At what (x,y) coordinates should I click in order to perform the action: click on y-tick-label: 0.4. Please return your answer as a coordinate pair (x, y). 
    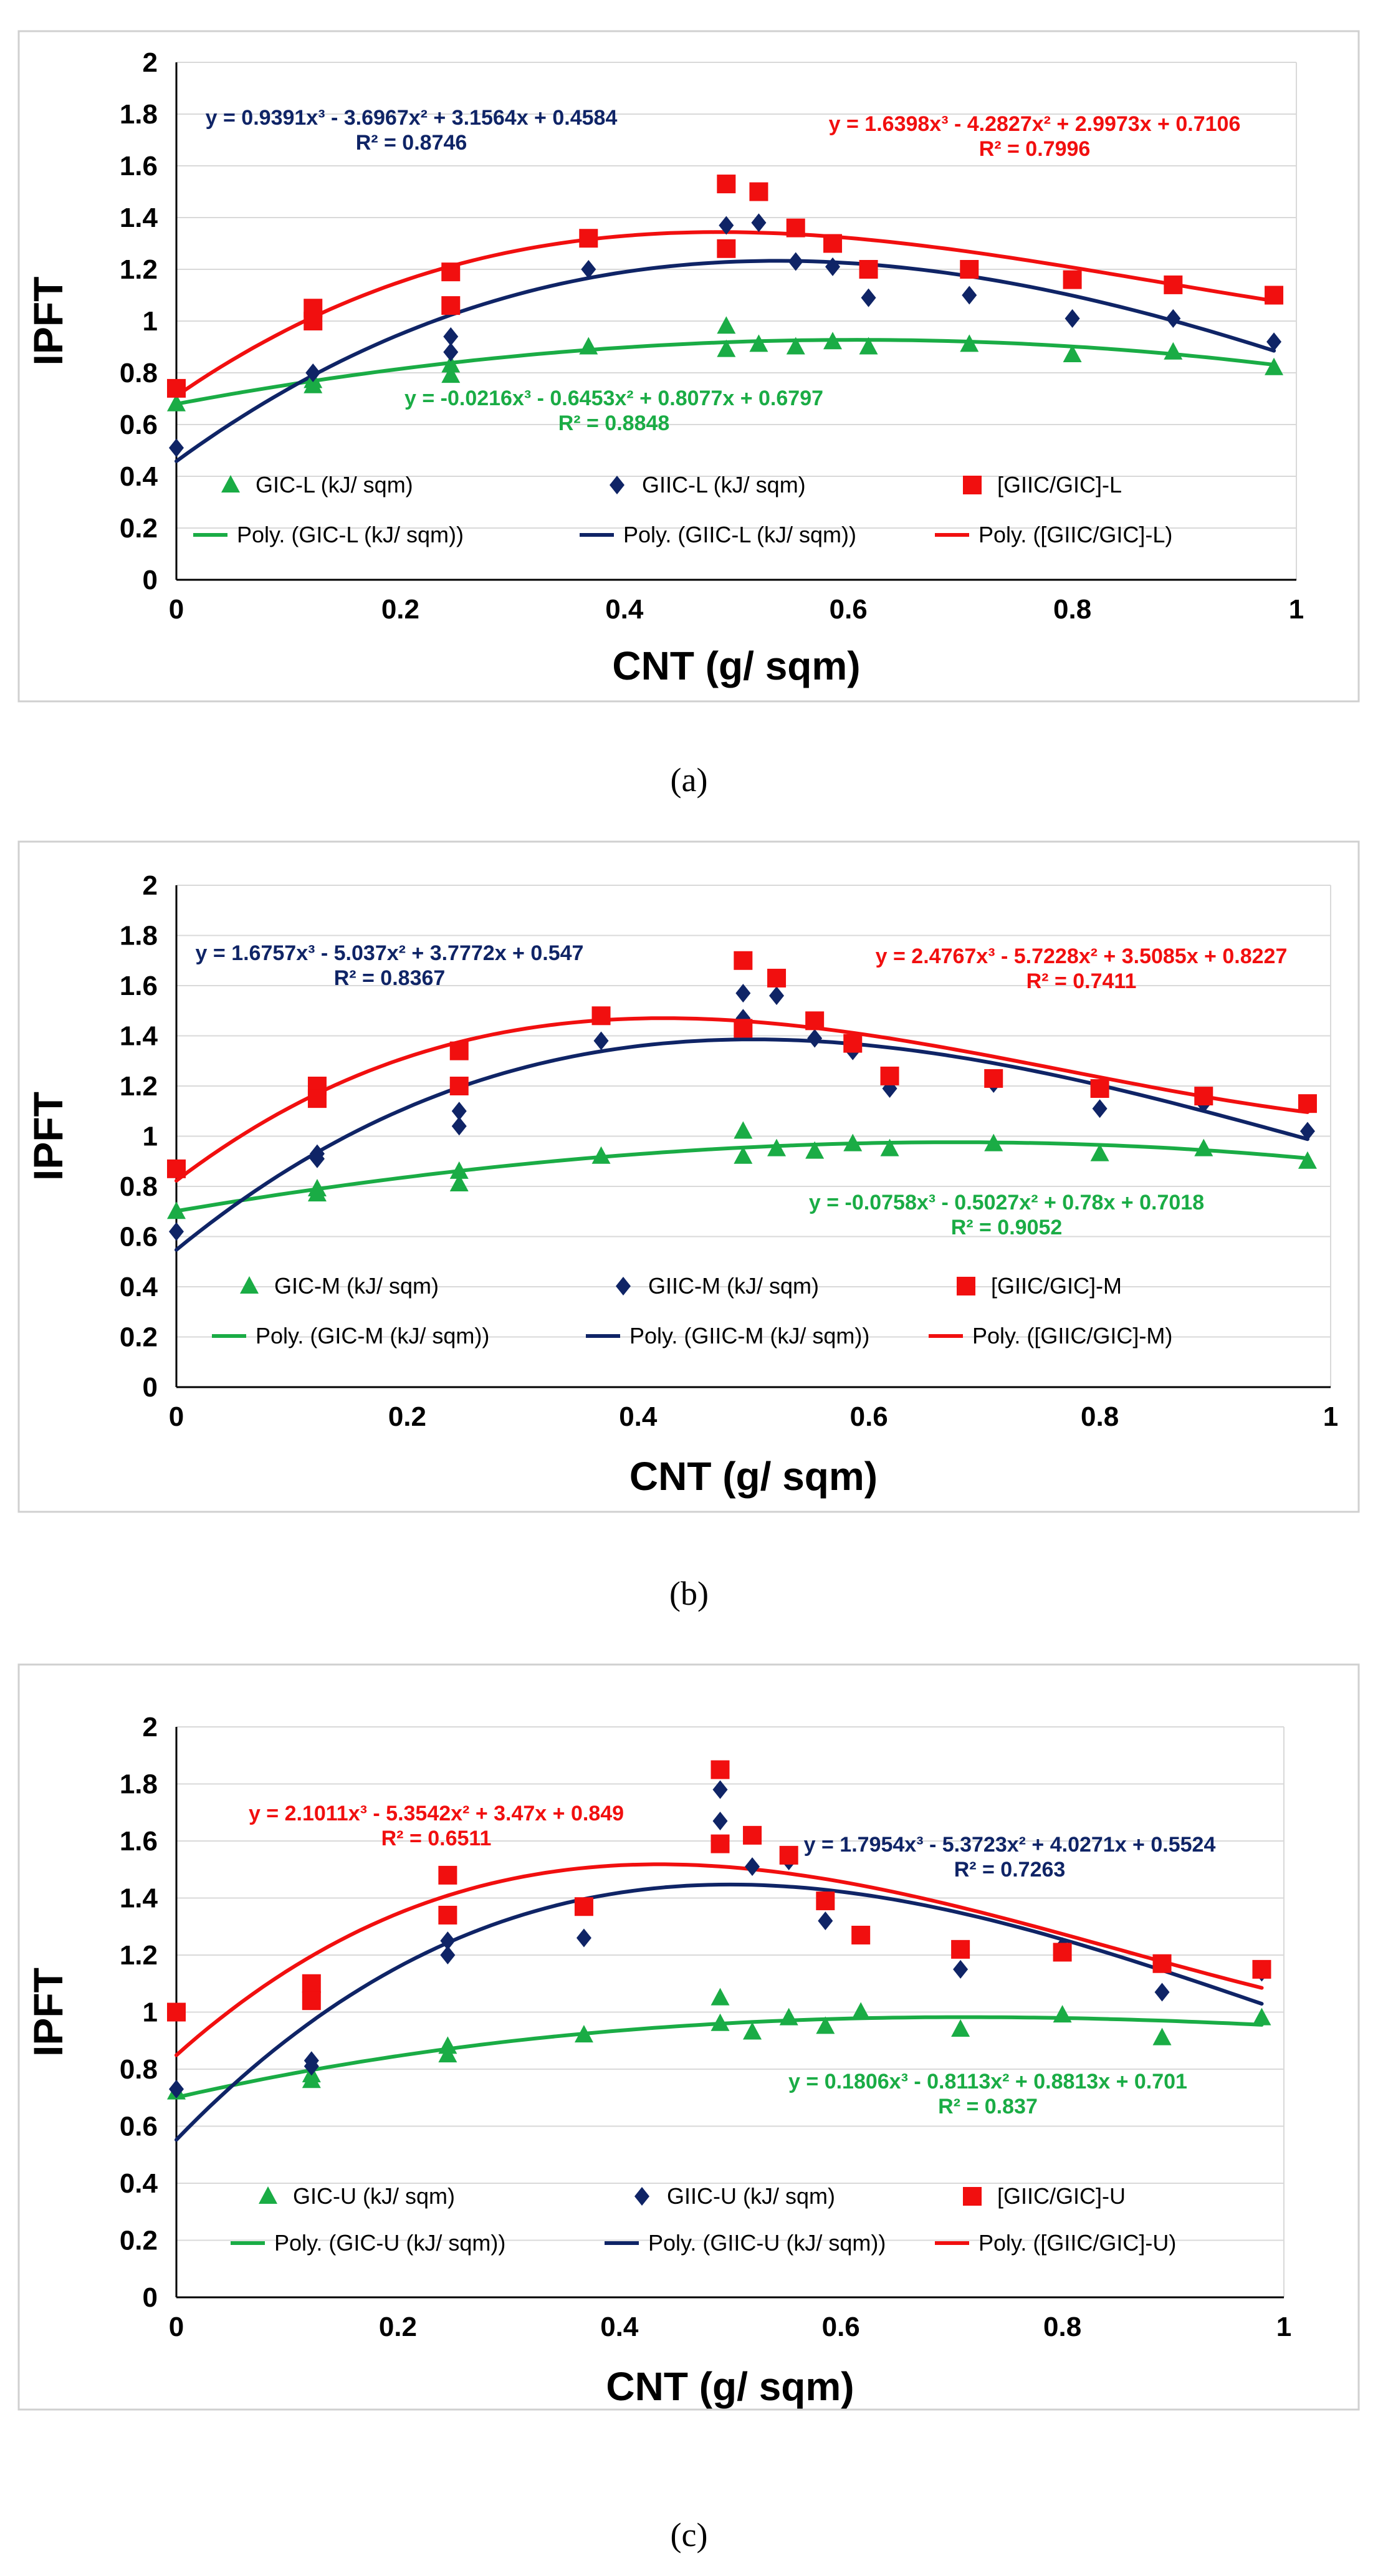
    Looking at the image, I should click on (139, 2183).